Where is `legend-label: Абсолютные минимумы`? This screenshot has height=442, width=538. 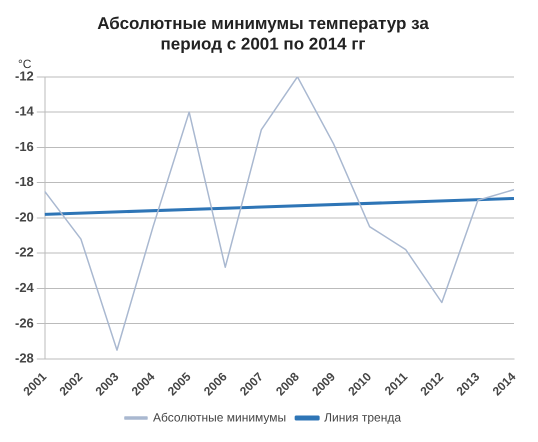 legend-label: Абсолютные минимумы is located at coordinates (219, 417).